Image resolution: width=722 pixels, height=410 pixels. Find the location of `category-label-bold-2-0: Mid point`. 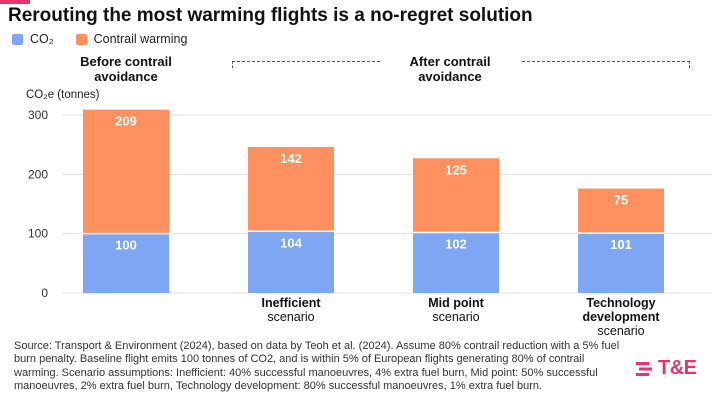

category-label-bold-2-0: Mid point is located at coordinates (456, 303).